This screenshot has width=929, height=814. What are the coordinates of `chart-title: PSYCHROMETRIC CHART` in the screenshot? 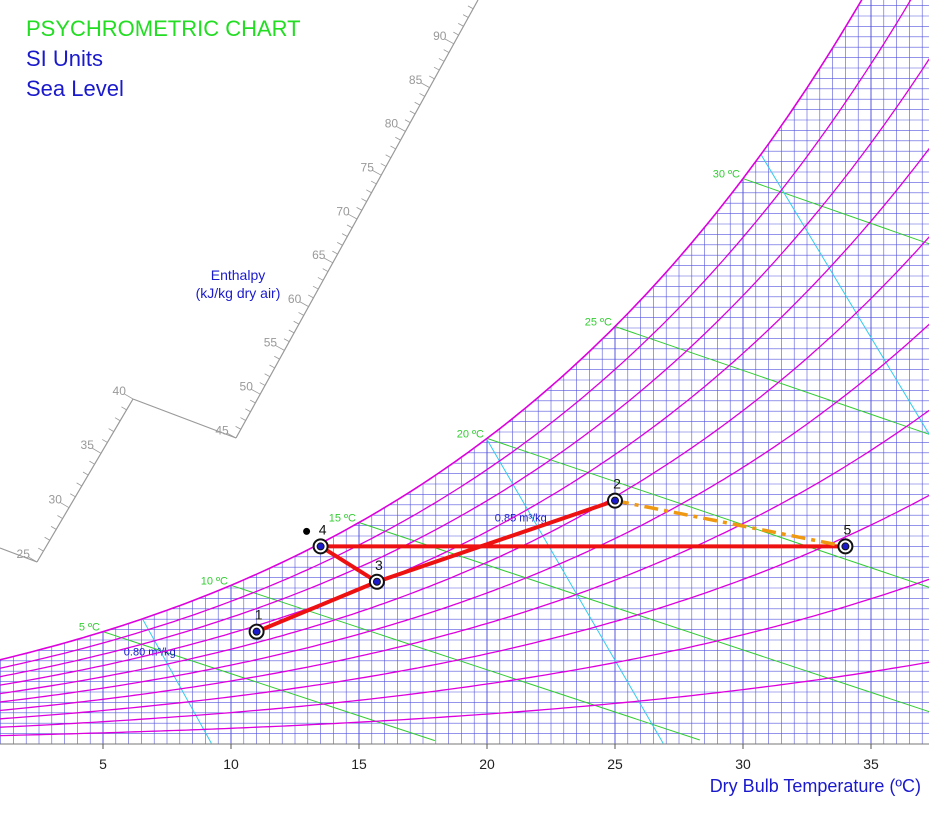 It's located at (163, 28).